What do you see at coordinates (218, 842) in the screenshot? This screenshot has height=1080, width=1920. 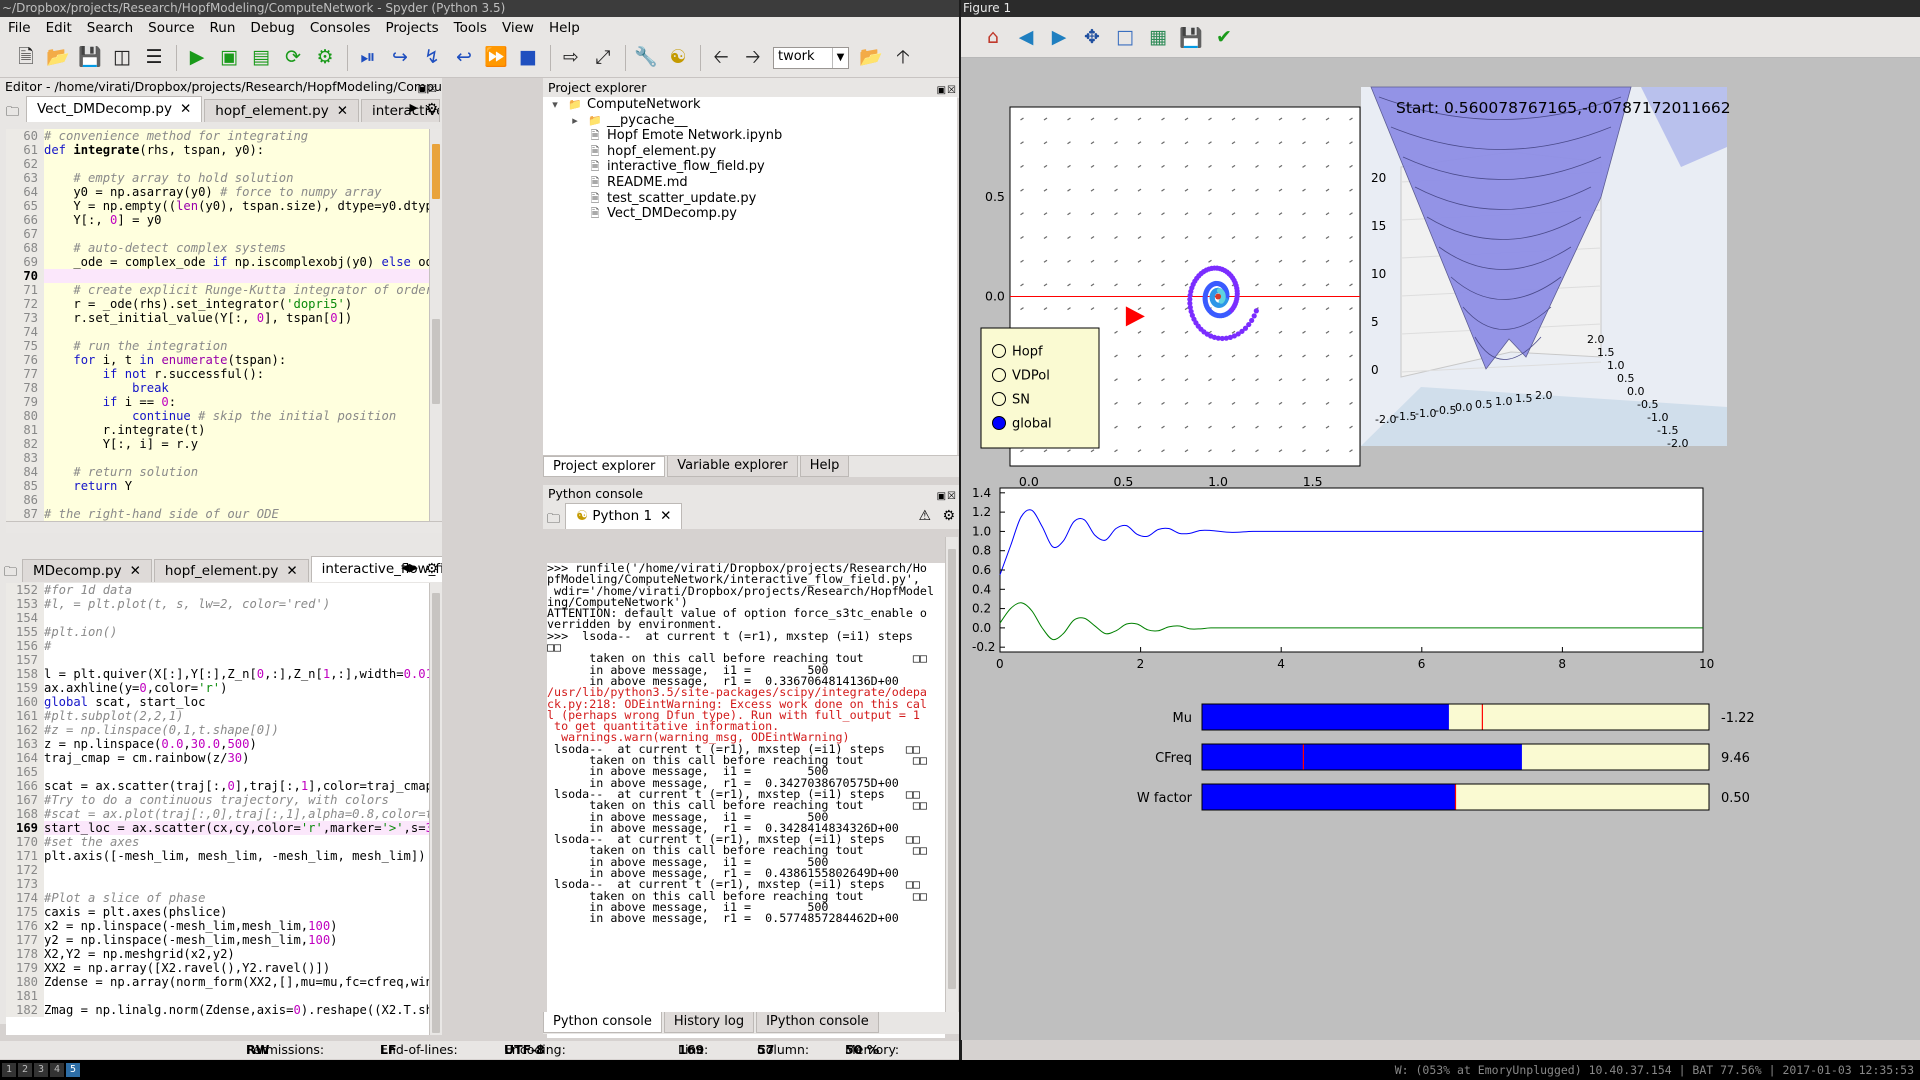 I see `code-line: 170 #set the axes` at bounding box center [218, 842].